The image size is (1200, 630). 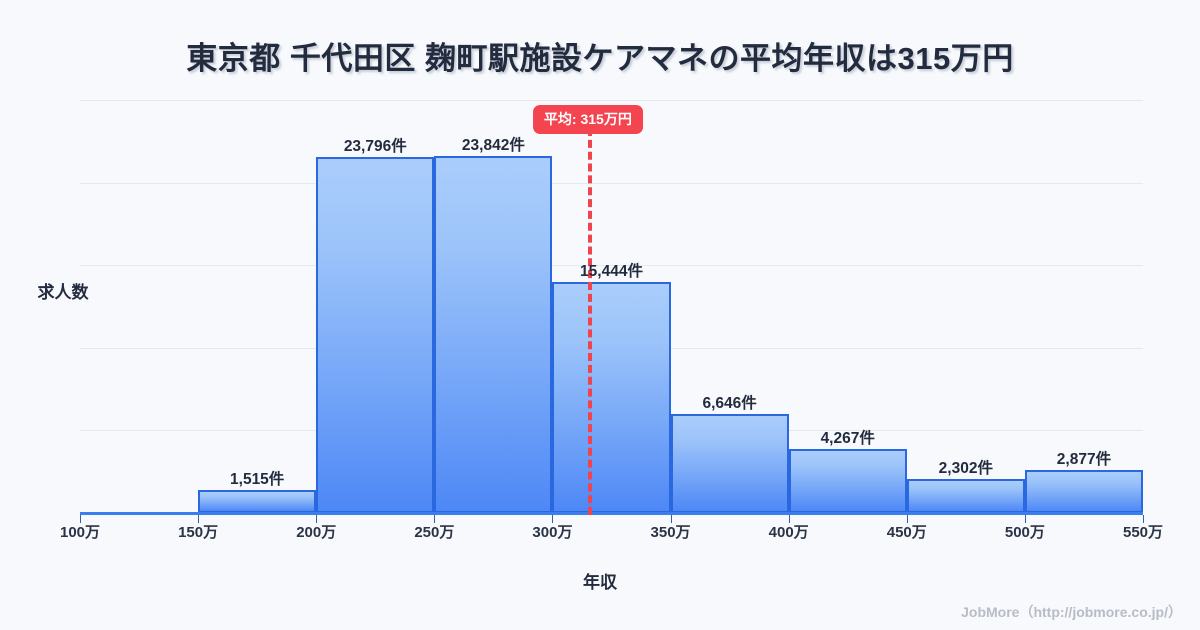 What do you see at coordinates (1084, 459) in the screenshot?
I see `bar-value-label: 2,877件` at bounding box center [1084, 459].